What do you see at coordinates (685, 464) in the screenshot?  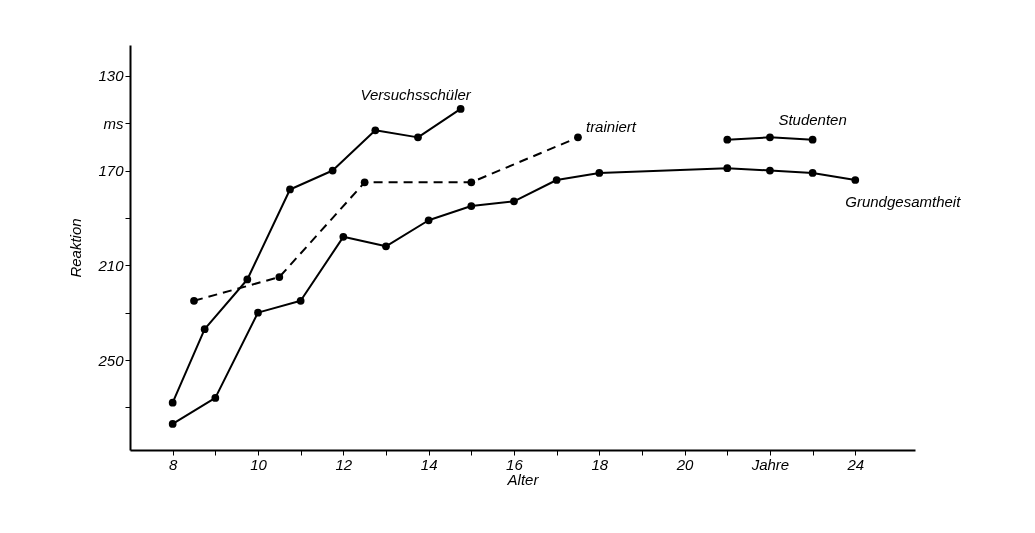 I see `x-tick-label: 20` at bounding box center [685, 464].